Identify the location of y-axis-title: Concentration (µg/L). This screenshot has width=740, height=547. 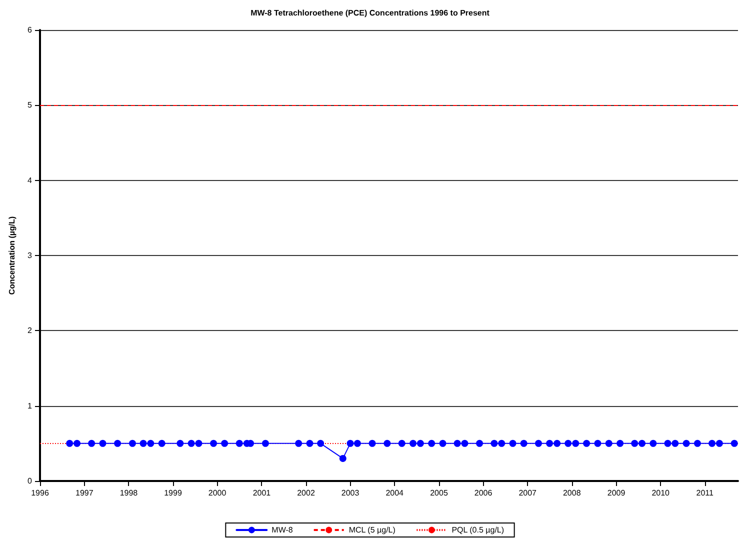
(12, 255).